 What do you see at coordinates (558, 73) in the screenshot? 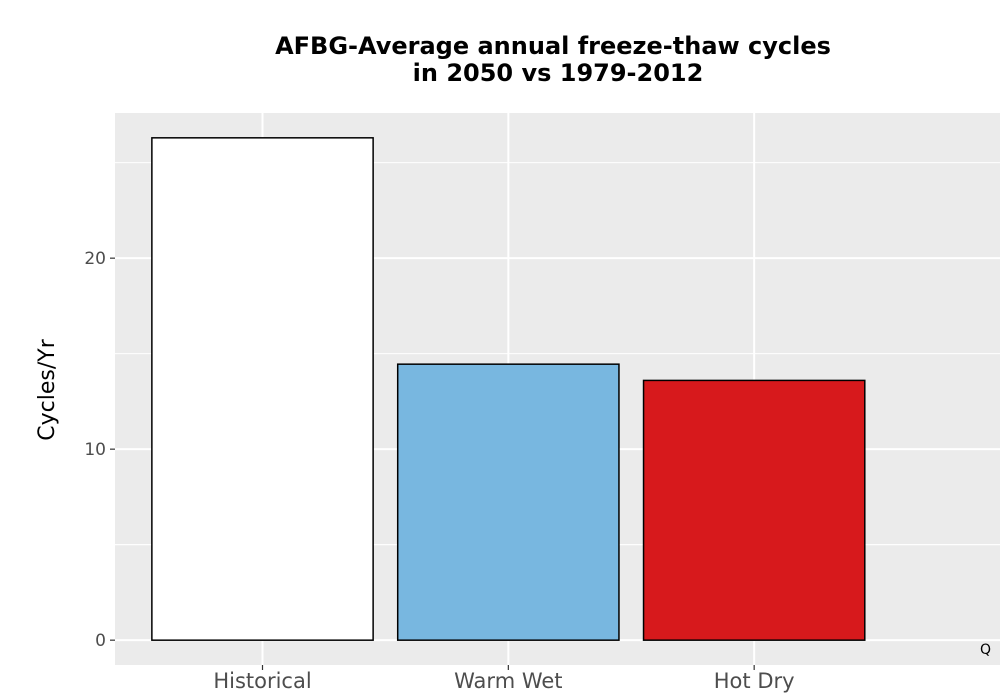
I see `chart-title-line-2: in 2050 vs 1979-2012` at bounding box center [558, 73].